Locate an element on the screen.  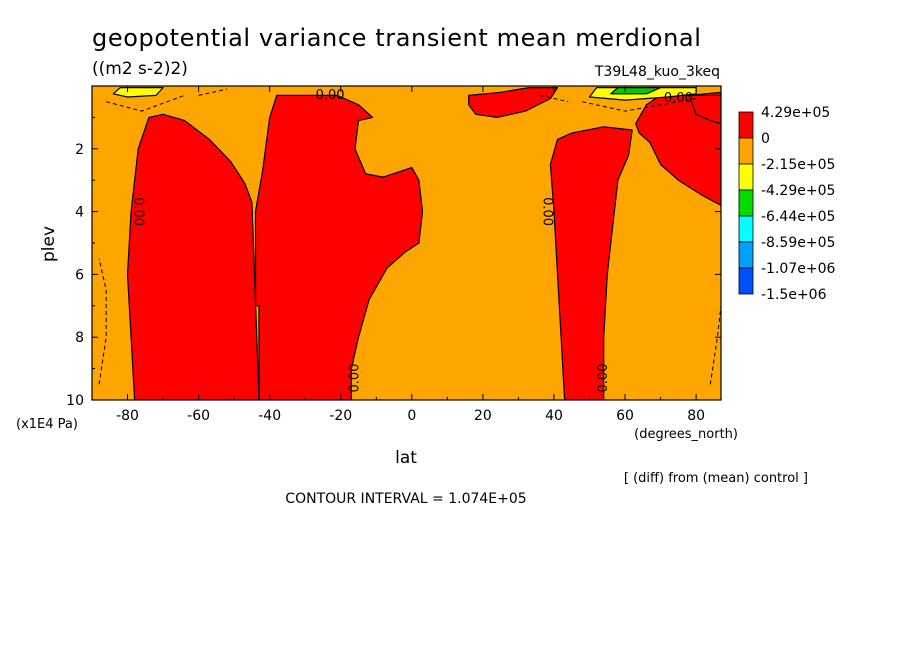
x-tick-label: -20 is located at coordinates (340, 416).